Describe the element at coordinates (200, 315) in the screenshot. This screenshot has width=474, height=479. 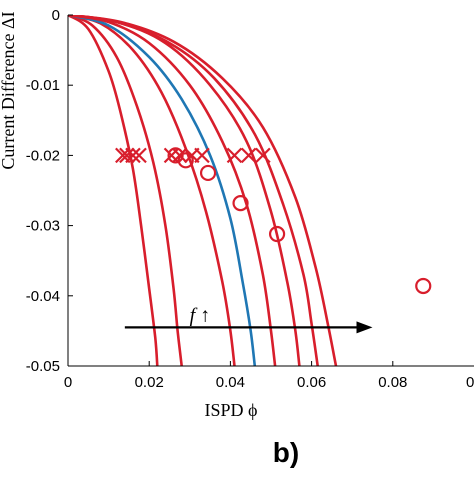
I see `annotation-label: f ↑` at that location.